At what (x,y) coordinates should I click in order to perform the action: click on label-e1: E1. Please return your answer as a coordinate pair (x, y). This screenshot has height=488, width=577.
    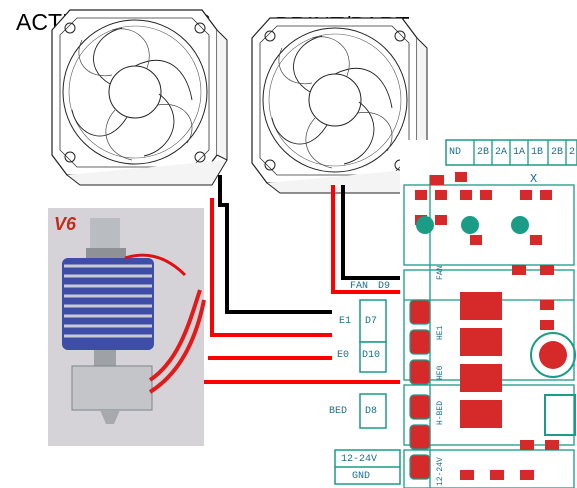
    Looking at the image, I should click on (345, 321).